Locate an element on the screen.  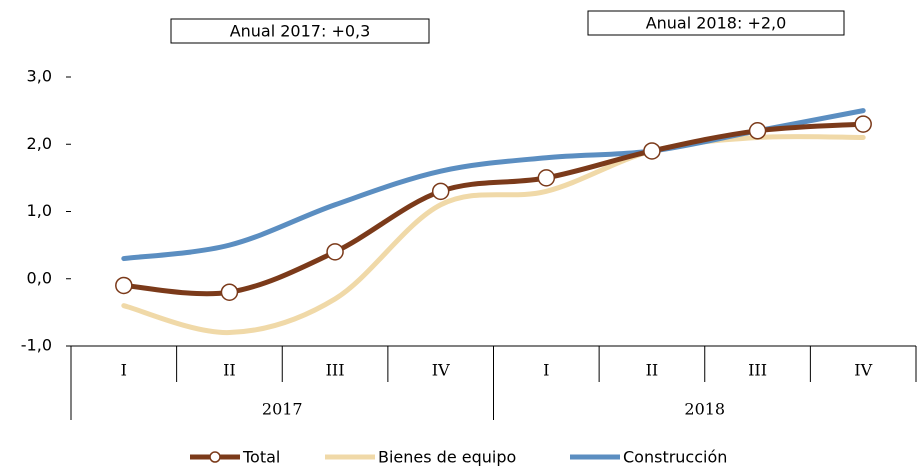
annotation: Anual 2017: +0,3 is located at coordinates (300, 31).